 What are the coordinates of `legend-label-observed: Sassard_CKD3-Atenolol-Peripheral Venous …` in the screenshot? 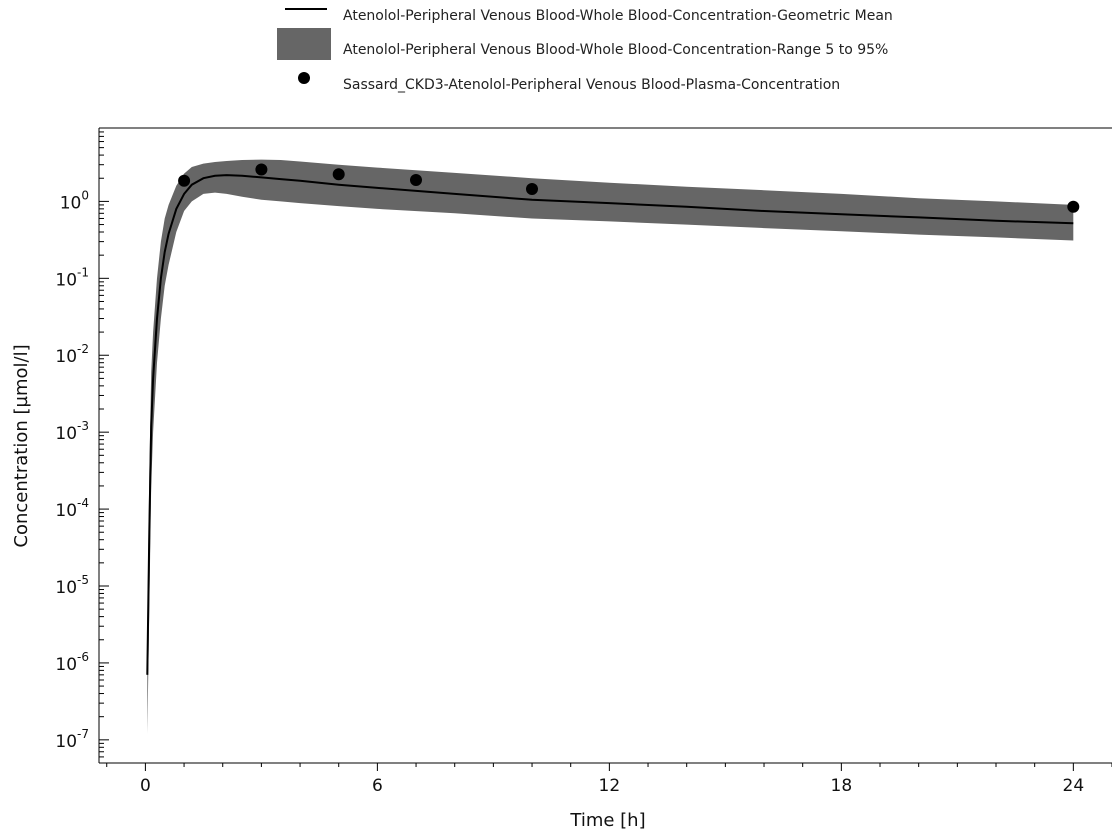 It's located at (591, 85).